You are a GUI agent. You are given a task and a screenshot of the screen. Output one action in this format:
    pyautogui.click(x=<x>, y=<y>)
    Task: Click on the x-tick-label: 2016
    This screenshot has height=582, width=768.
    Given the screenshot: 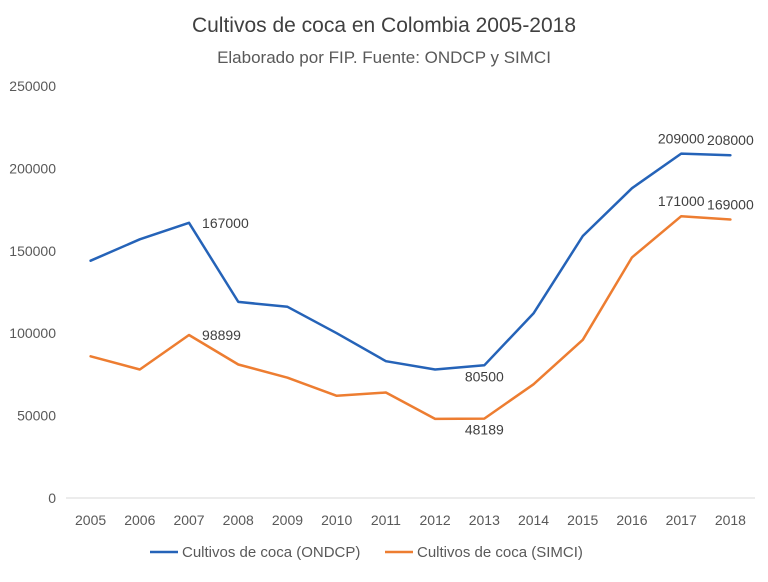 What is the action you would take?
    pyautogui.click(x=631, y=520)
    